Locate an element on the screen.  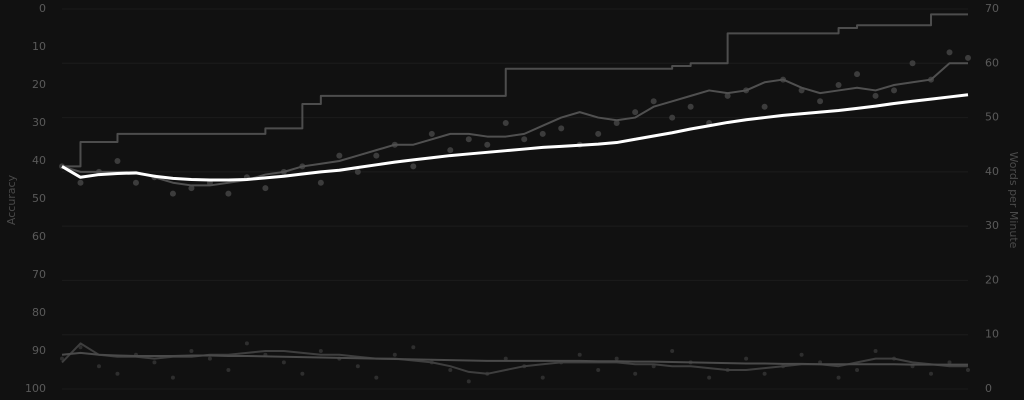
y-tick-label: 50 is located at coordinates (39, 198).